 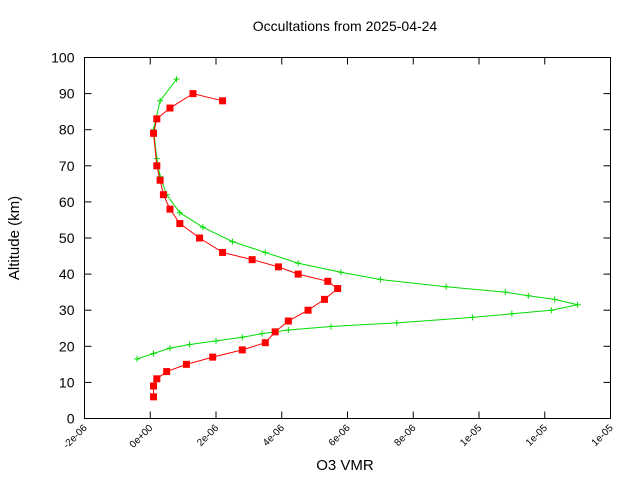 What do you see at coordinates (67, 166) in the screenshot?
I see `y-tick-label: 70` at bounding box center [67, 166].